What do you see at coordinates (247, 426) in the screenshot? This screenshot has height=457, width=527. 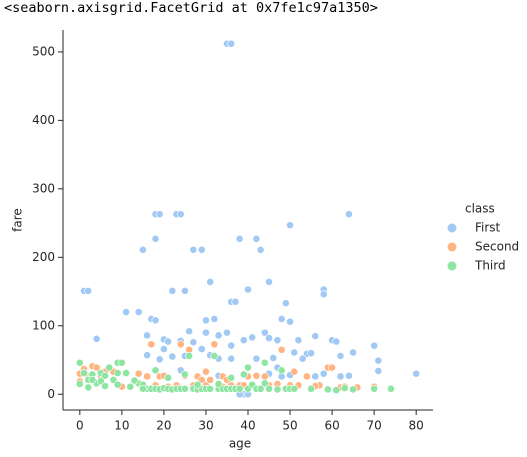 I see `x-tick-label: 40` at bounding box center [247, 426].